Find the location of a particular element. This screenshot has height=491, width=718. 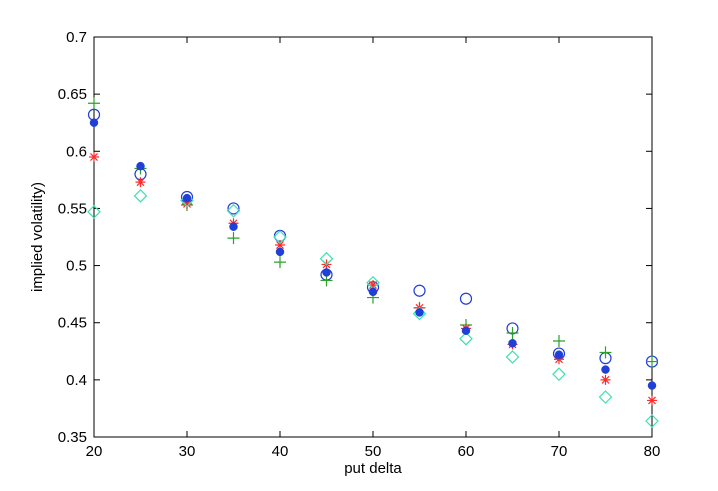

x-tick-label: 20 is located at coordinates (94, 451).